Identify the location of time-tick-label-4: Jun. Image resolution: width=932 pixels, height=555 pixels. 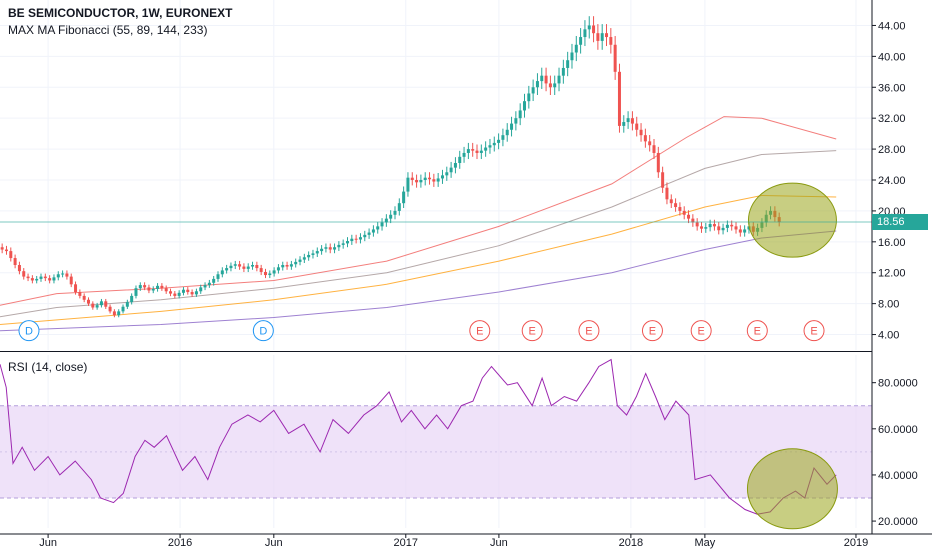
(499, 543).